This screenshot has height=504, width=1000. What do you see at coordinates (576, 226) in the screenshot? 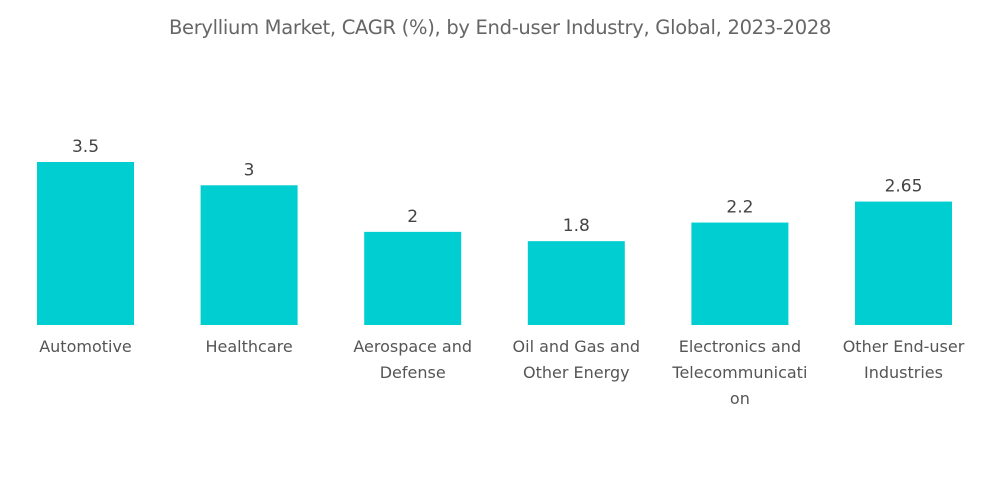
I see `data-label: 1.8` at bounding box center [576, 226].